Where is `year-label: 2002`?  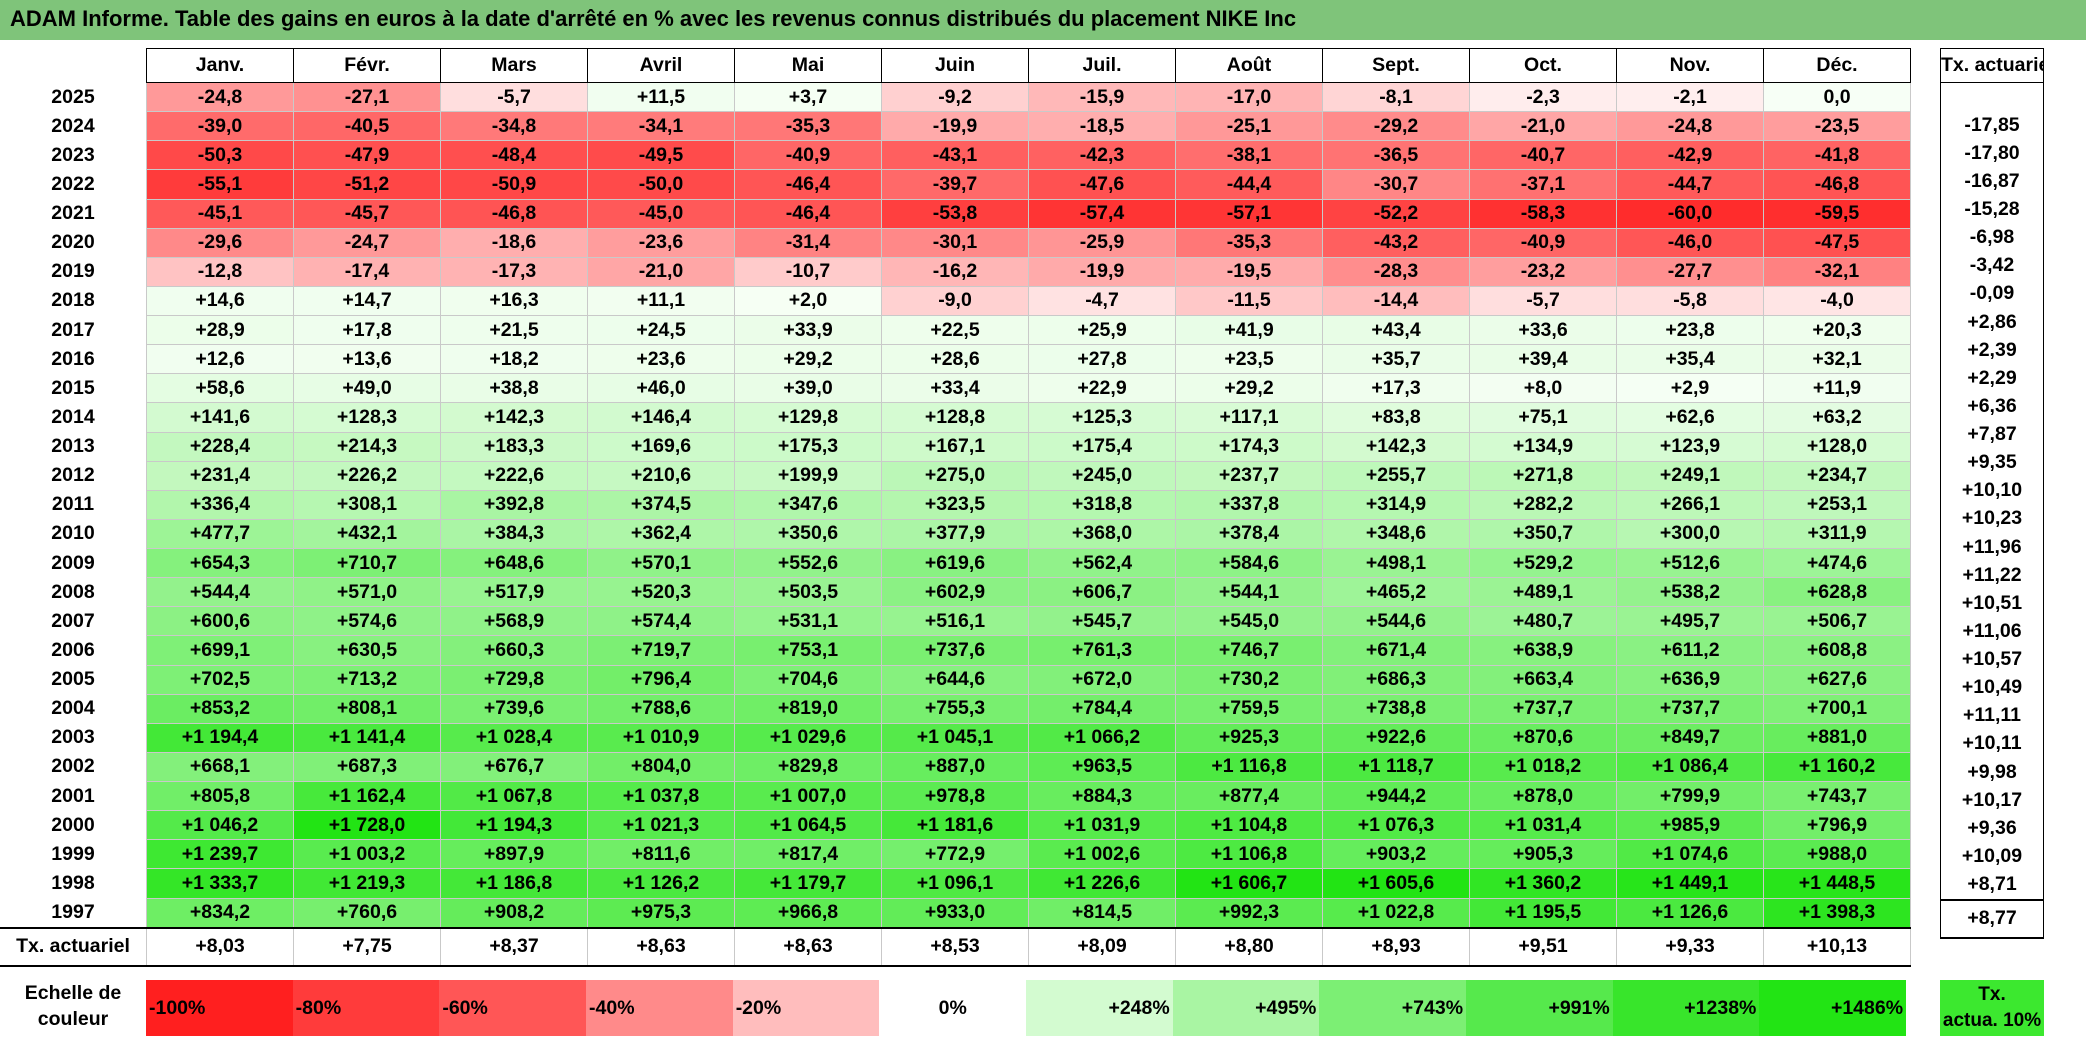 year-label: 2002 is located at coordinates (73, 766).